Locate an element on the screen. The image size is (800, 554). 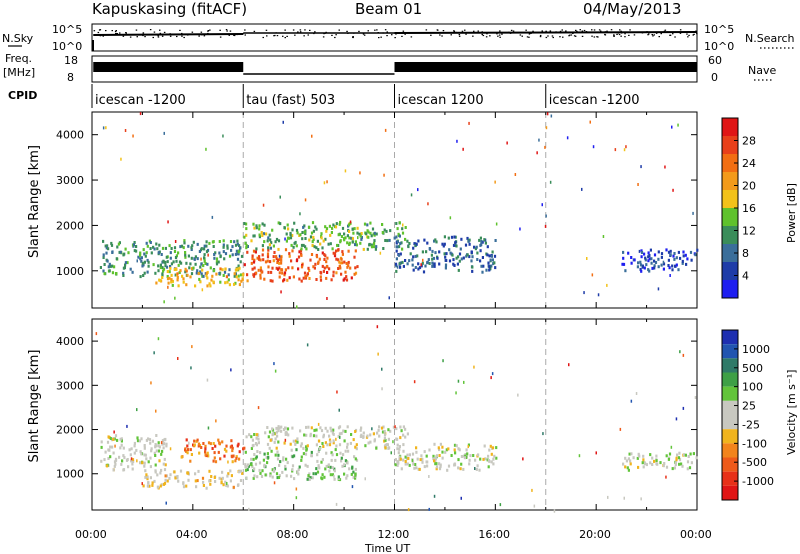
power-ytick-label: 3000 is located at coordinates (70, 180).